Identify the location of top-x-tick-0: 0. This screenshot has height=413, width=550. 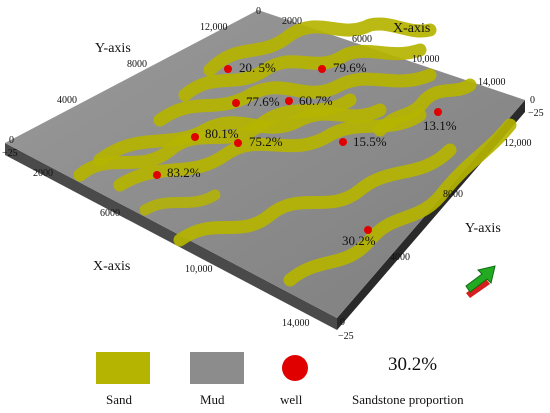
(258, 11).